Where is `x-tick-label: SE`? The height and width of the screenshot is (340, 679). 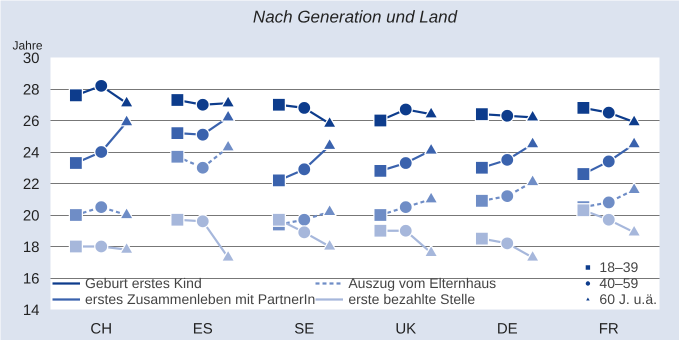
x-tick-label: SE is located at coordinates (304, 329).